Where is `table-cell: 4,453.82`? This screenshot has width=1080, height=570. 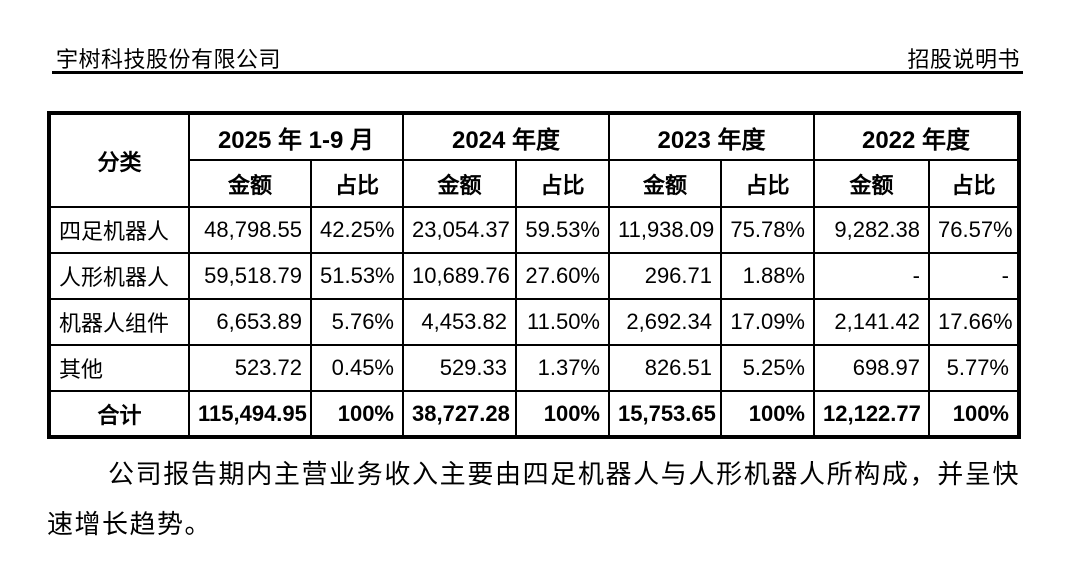 table-cell: 4,453.82 is located at coordinates (459, 322).